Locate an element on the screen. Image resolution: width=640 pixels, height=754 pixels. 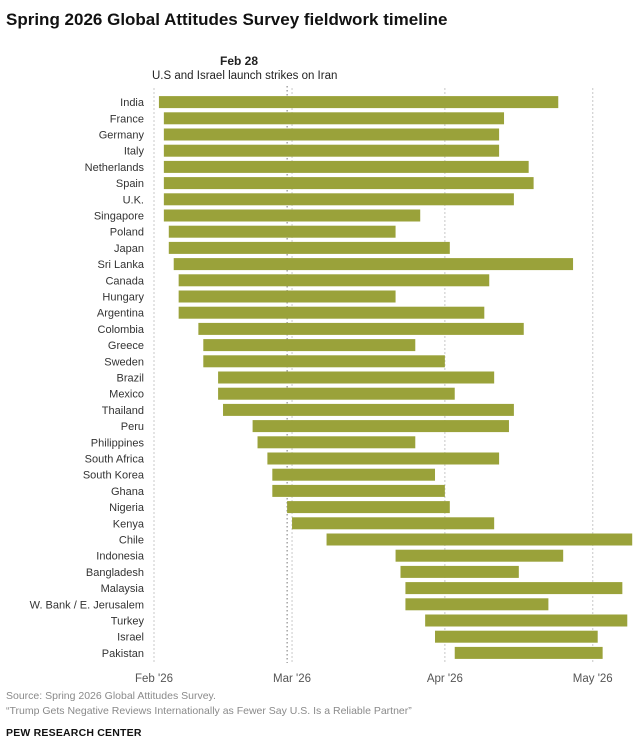
country-label: Malaysia is located at coordinates (123, 589).